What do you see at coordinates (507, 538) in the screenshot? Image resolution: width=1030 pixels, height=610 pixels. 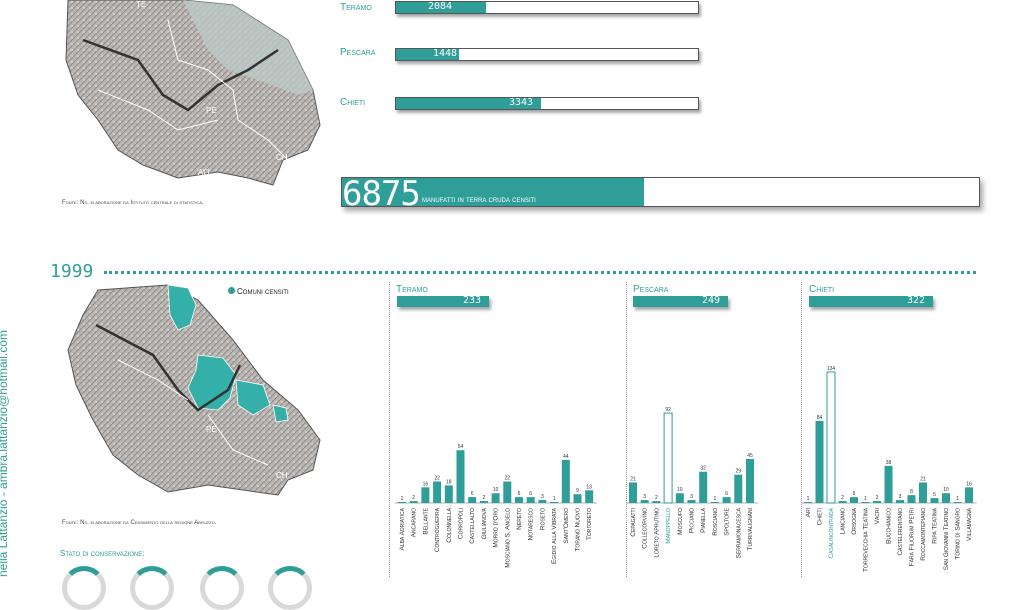 I see `category-label: Mosciano S. Angelo` at bounding box center [507, 538].